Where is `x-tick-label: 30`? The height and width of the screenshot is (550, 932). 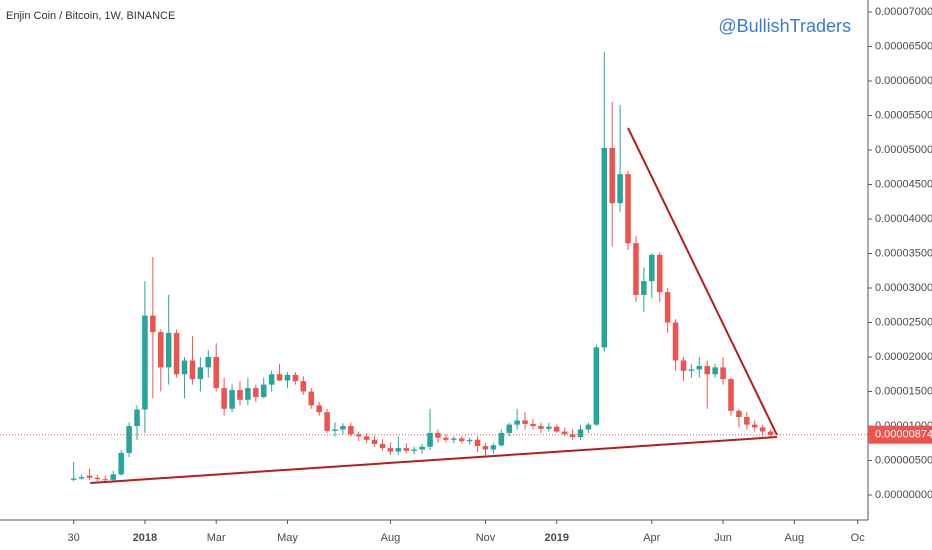
x-tick-label: 30 is located at coordinates (74, 538).